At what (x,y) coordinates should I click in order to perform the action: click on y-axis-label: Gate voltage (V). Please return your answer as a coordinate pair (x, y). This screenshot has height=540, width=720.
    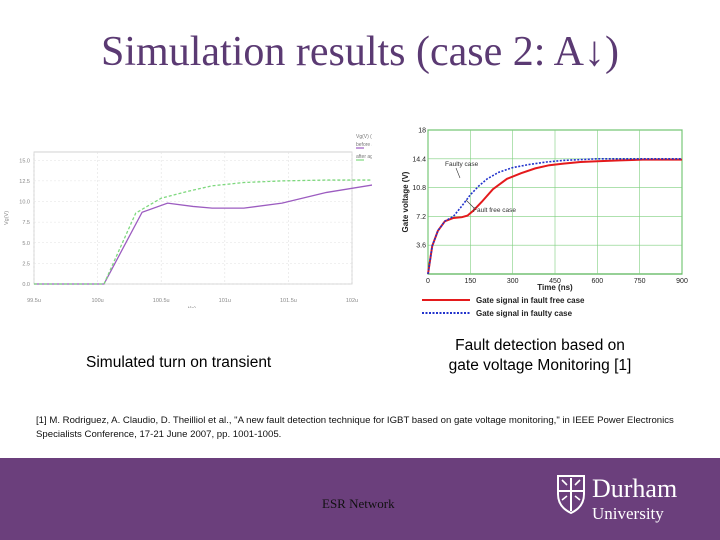
    Looking at the image, I should click on (405, 201).